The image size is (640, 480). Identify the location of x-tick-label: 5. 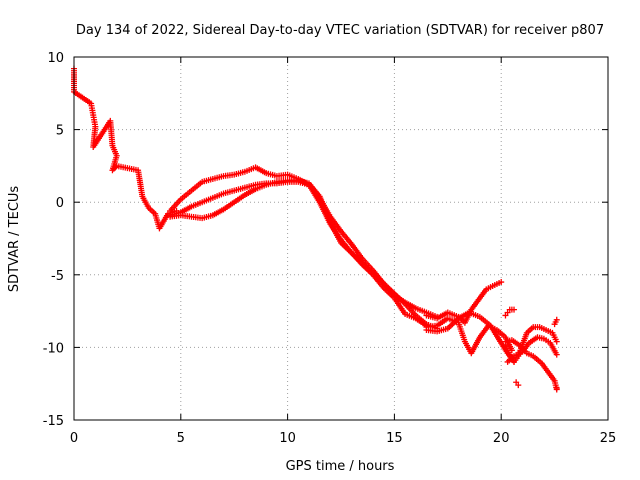
(181, 438).